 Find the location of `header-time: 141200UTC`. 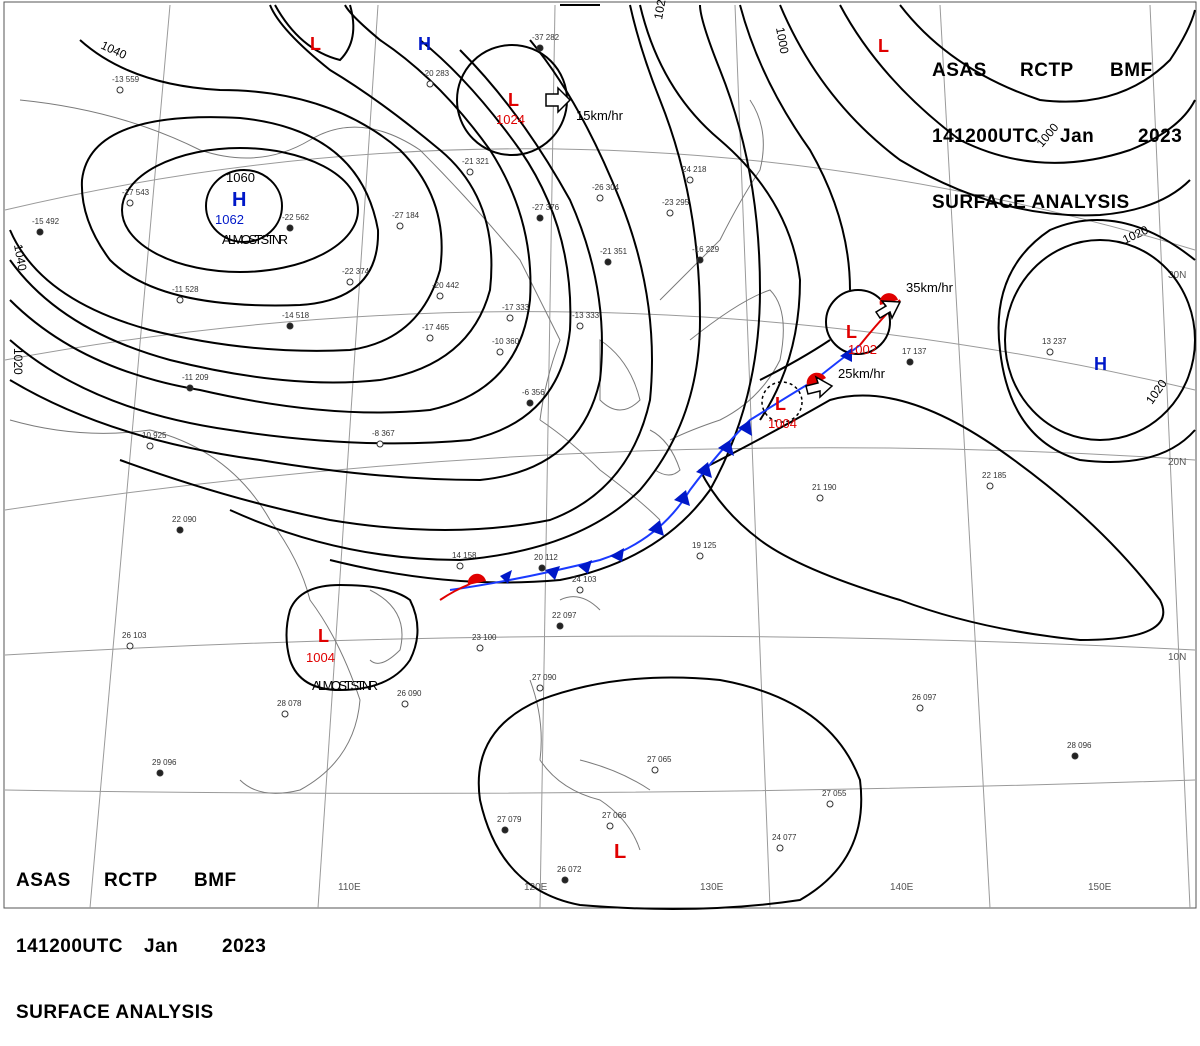

header-time: 141200UTC is located at coordinates (69, 946).